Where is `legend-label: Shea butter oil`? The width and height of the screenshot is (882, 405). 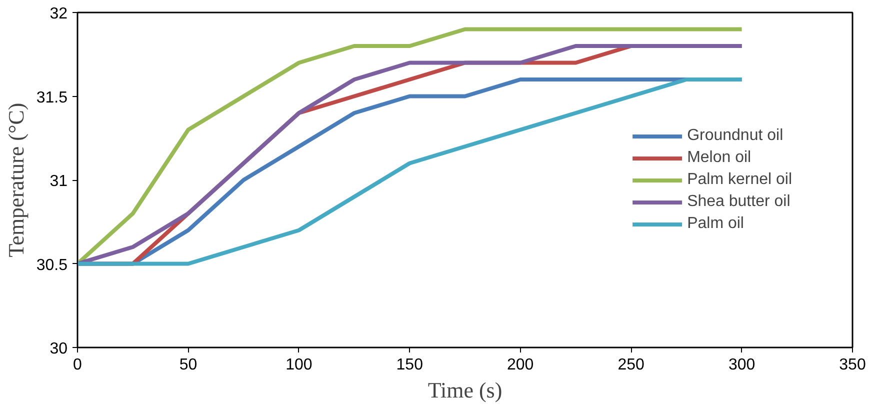 legend-label: Shea butter oil is located at coordinates (738, 201).